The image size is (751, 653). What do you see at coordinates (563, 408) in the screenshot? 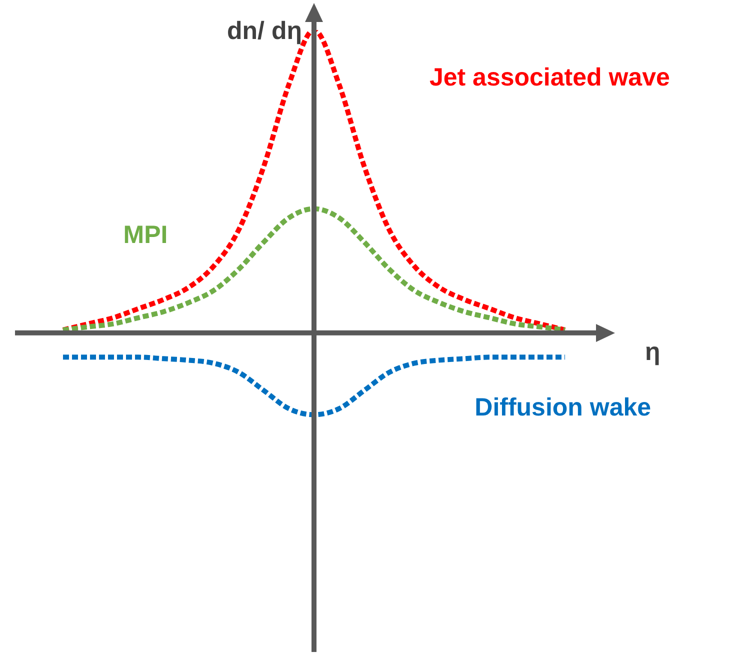
I see `series-label: Diffusion wake` at bounding box center [563, 408].